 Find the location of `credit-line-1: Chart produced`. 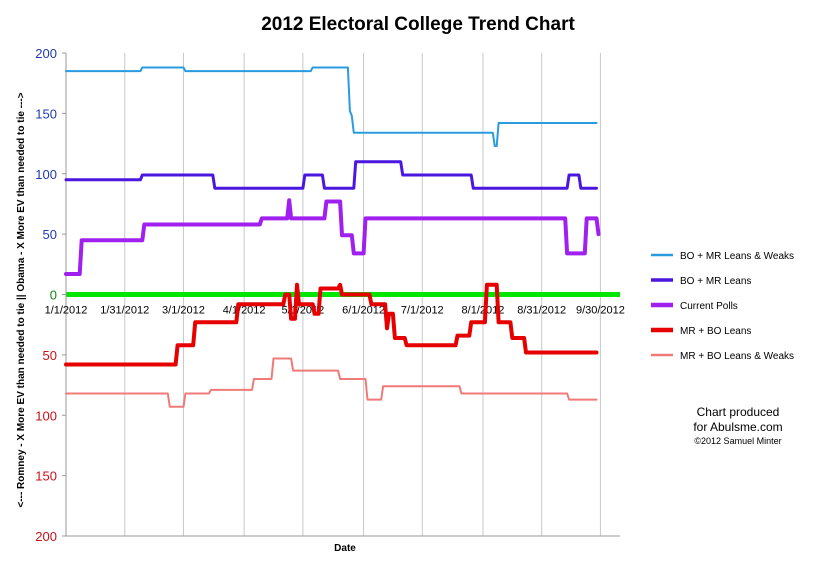

credit-line-1: Chart produced is located at coordinates (738, 412).